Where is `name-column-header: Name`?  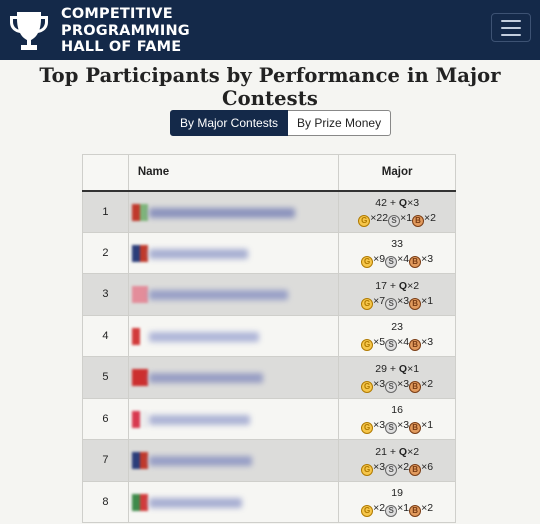
name-column-header: Name is located at coordinates (233, 173).